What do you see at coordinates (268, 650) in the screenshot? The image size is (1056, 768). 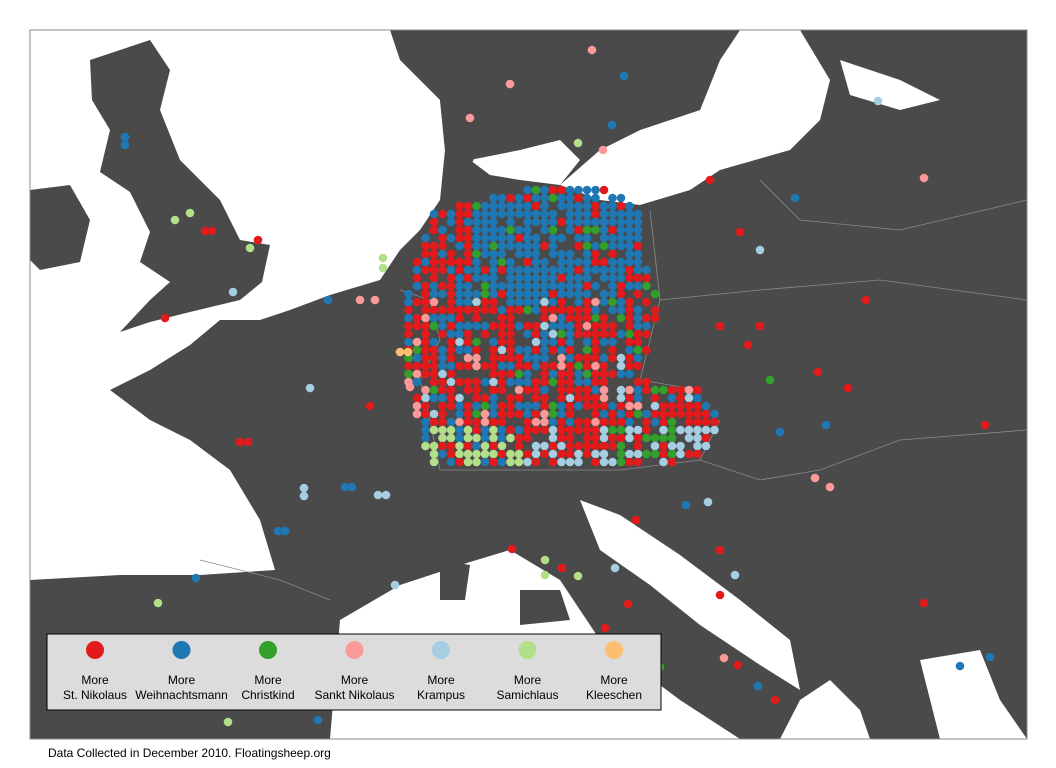 I see `legend-swatch` at bounding box center [268, 650].